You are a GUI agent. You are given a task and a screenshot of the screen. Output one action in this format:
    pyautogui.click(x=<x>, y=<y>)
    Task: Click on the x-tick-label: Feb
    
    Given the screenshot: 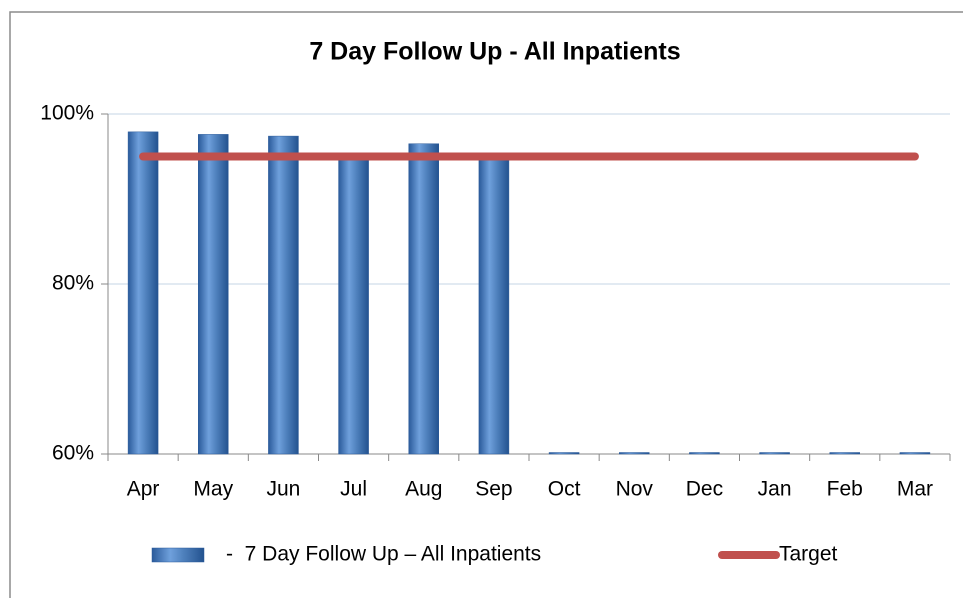 What is the action you would take?
    pyautogui.click(x=845, y=489)
    